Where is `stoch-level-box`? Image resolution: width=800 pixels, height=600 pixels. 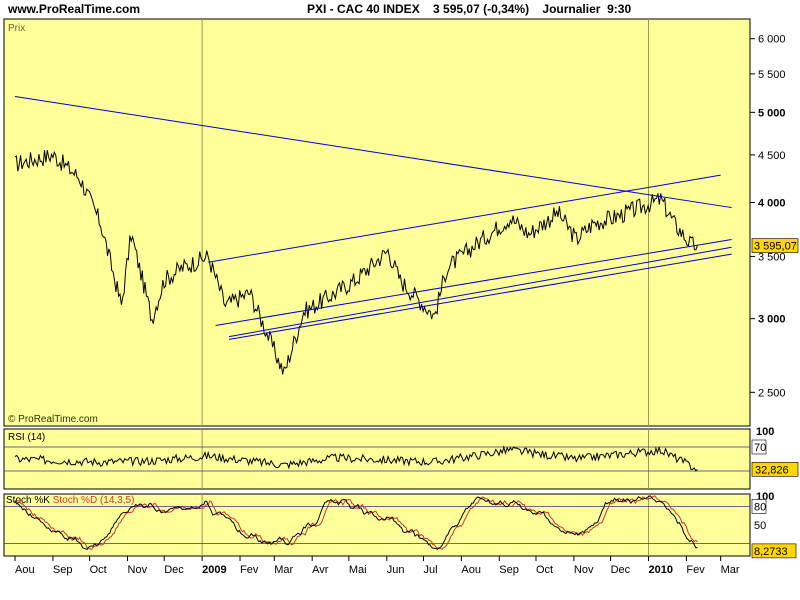 stoch-level-box is located at coordinates (759, 506).